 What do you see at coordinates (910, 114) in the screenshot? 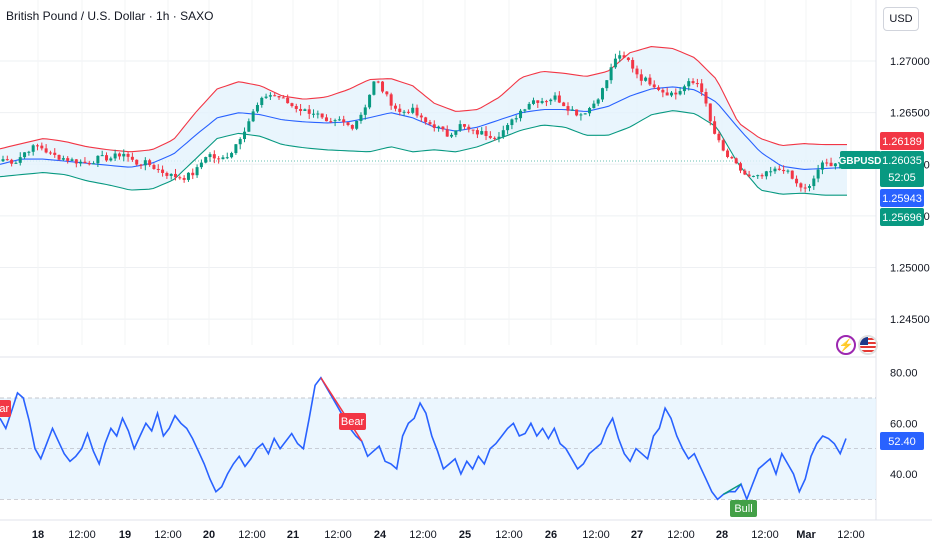
I see `price-tick-label: 1.26500` at bounding box center [910, 114].